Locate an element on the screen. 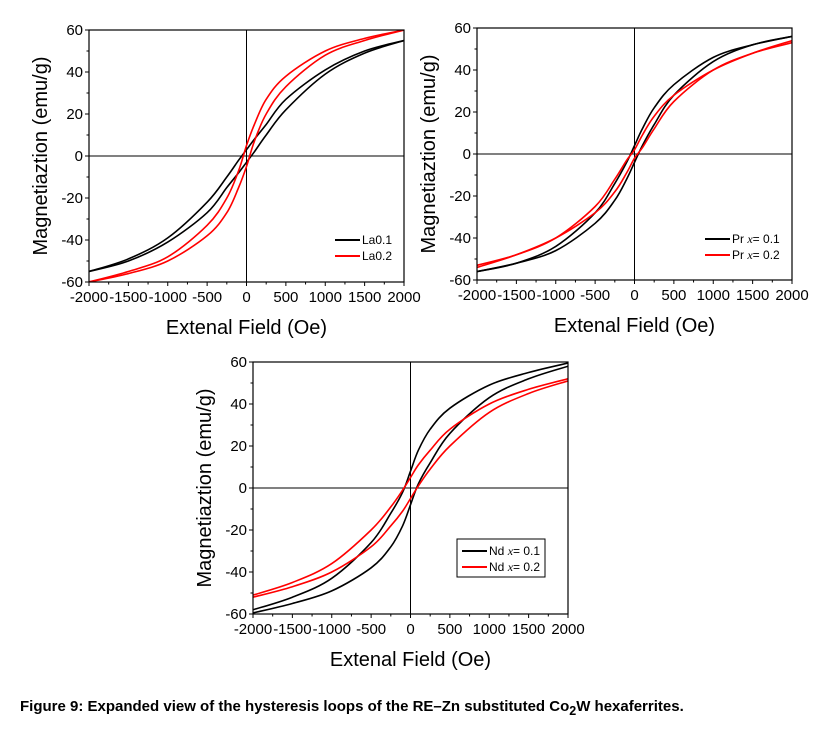  legend-label-2: La0.2 is located at coordinates (377, 256).